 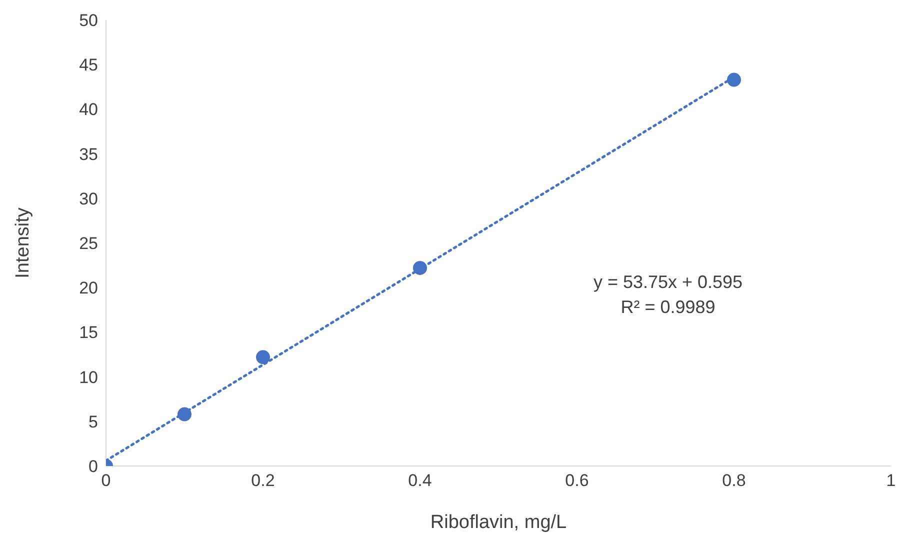 I want to click on x-tick-label: 1, so click(x=891, y=480).